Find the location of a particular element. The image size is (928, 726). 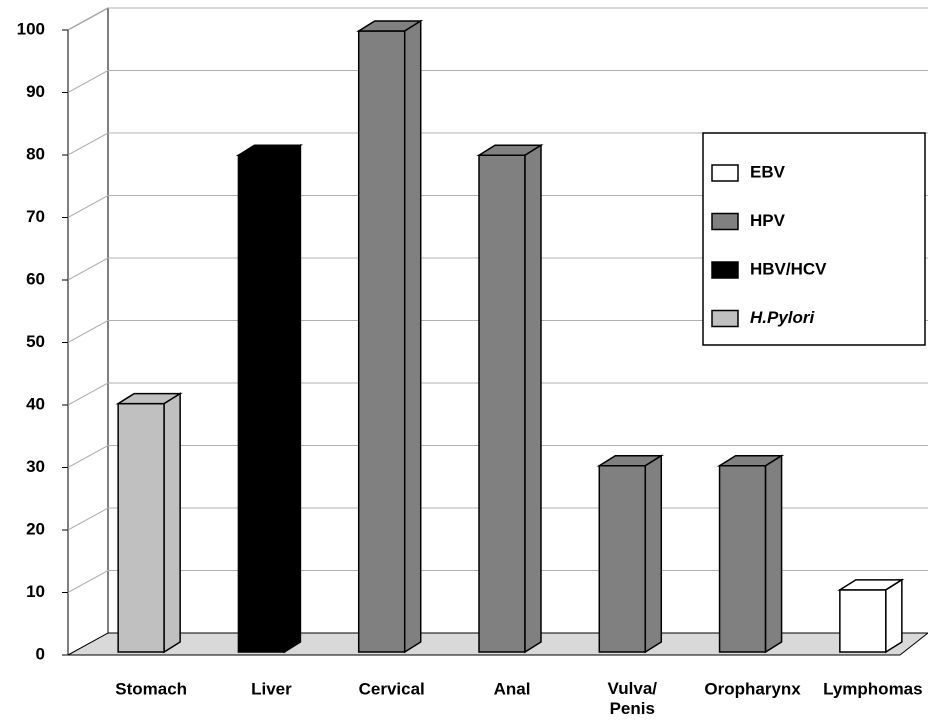

x-tick-label: Liver is located at coordinates (271, 688).